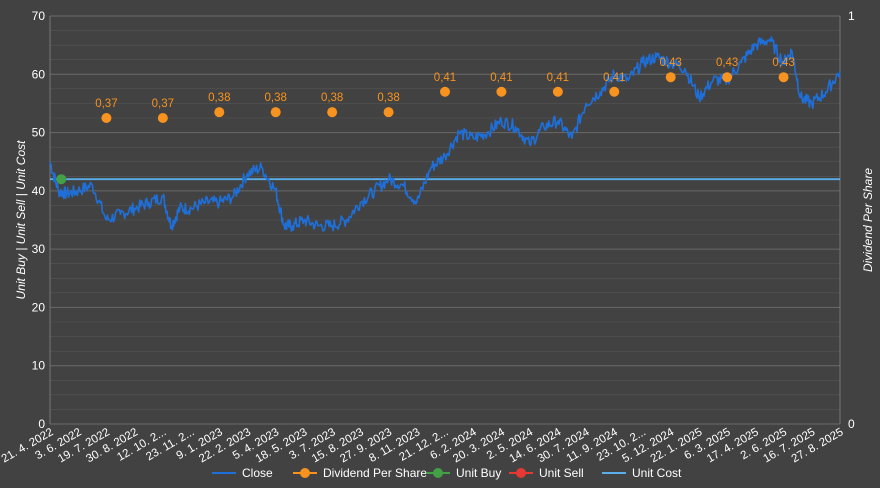 This screenshot has width=880, height=488. I want to click on legend-label: Unit Buy, so click(478, 473).